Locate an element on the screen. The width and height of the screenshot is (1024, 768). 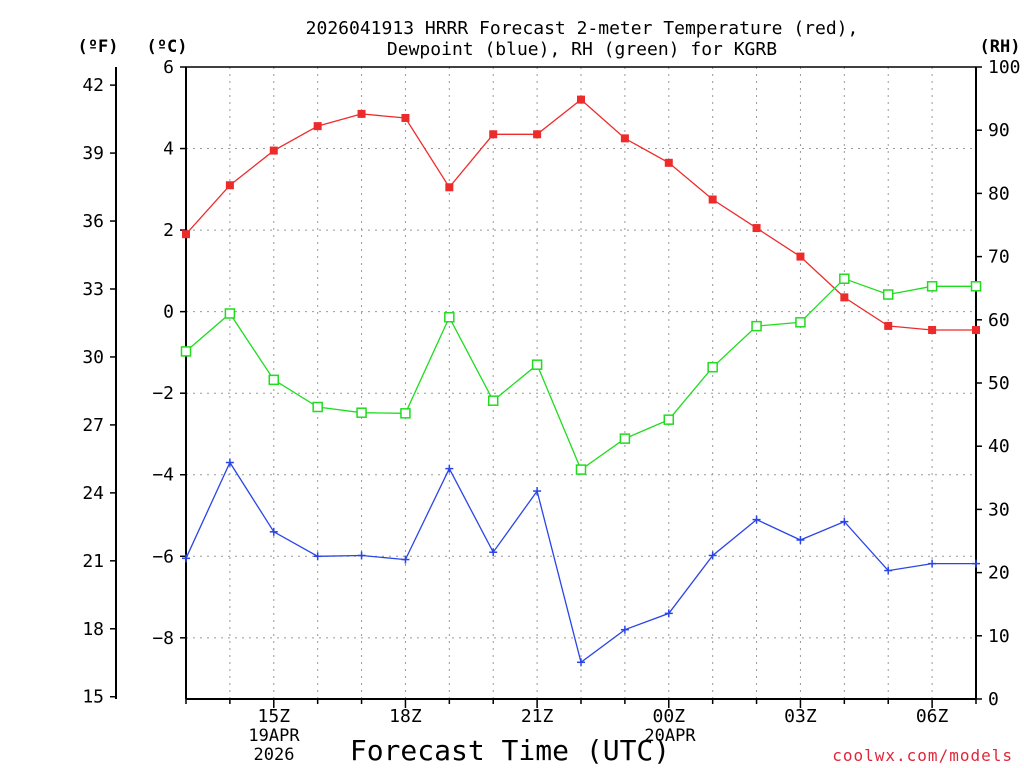
x-tick-label: 00Z is located at coordinates (669, 716).